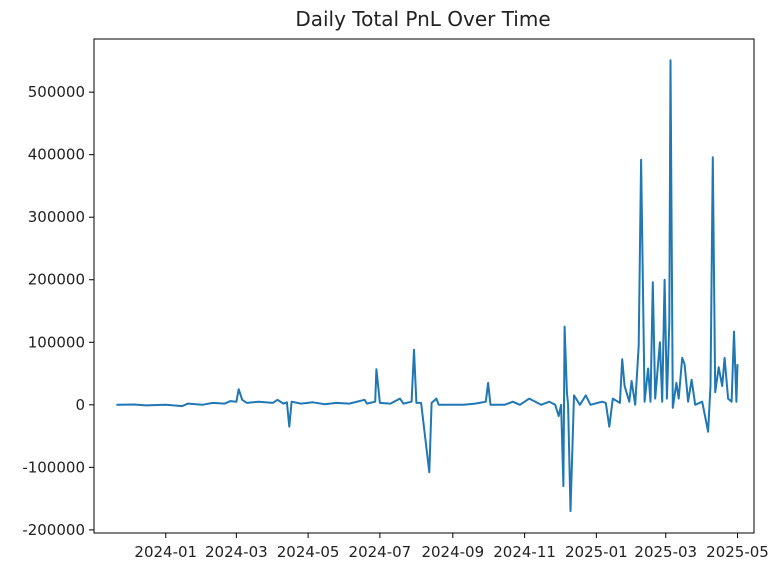 Image resolution: width=770 pixels, height=576 pixels. What do you see at coordinates (56, 217) in the screenshot?
I see `y-tick-label: 300000` at bounding box center [56, 217].